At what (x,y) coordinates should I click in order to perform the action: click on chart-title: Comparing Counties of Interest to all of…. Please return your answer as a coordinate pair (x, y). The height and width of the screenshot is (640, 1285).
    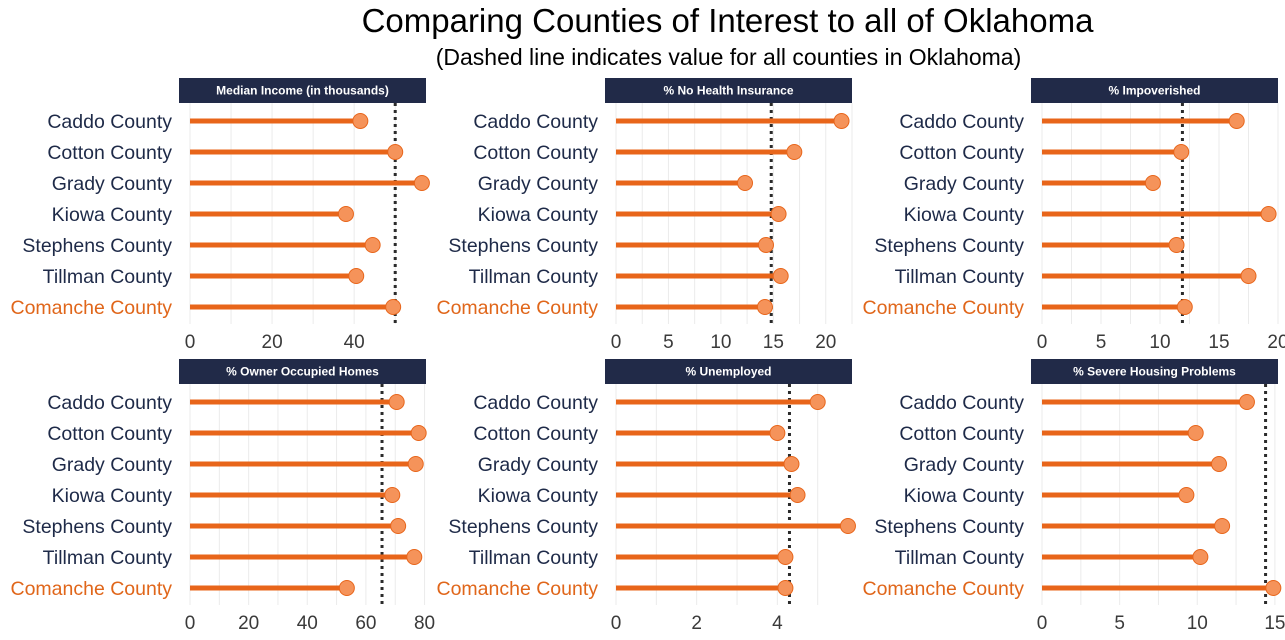
    Looking at the image, I should click on (727, 20).